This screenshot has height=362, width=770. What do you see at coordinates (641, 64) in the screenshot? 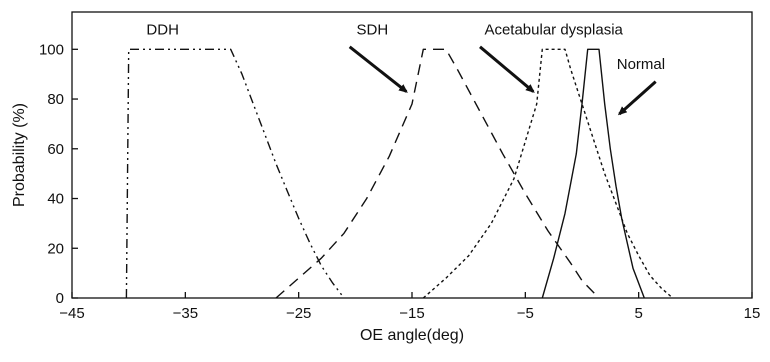
I see `annotation-normal: Normal` at bounding box center [641, 64].